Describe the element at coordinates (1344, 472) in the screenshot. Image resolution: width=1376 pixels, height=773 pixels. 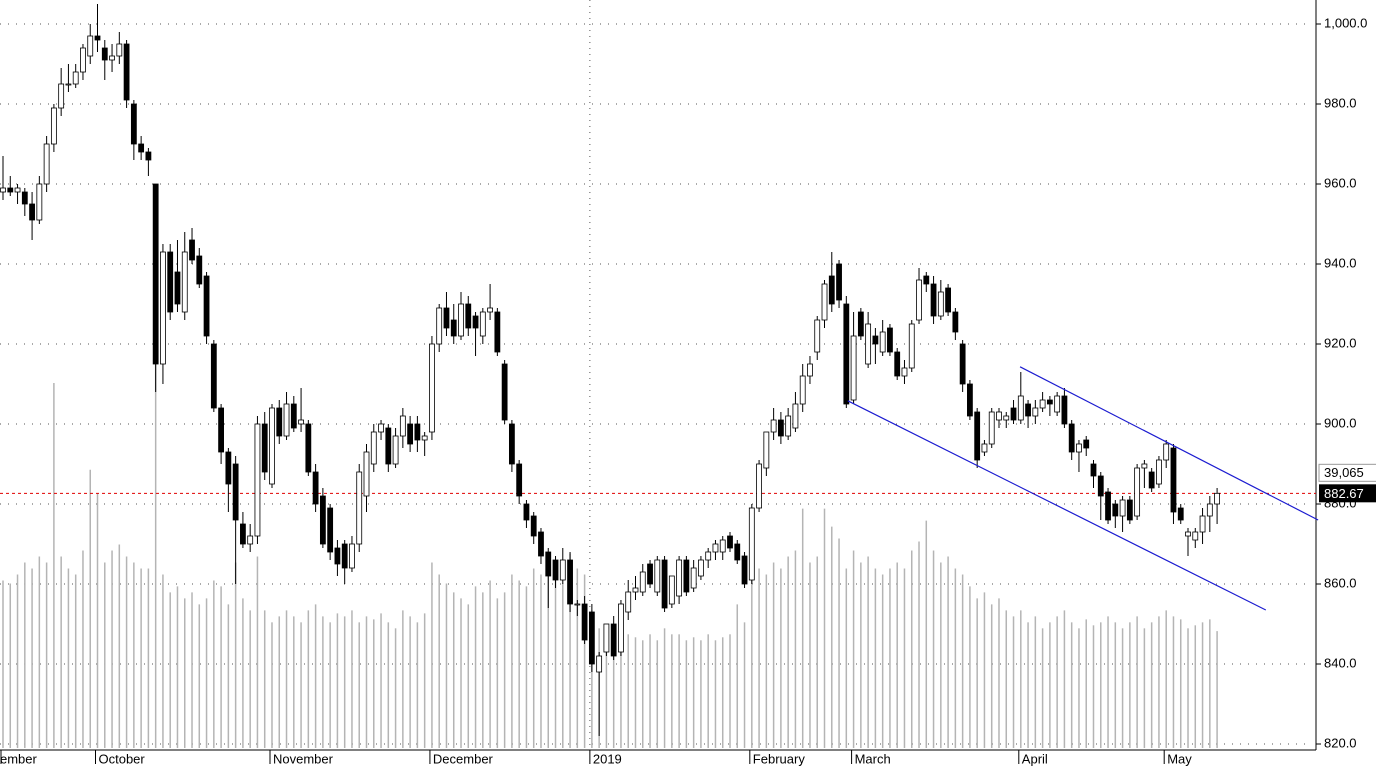
I see `volume-last-label: 39,065` at that location.